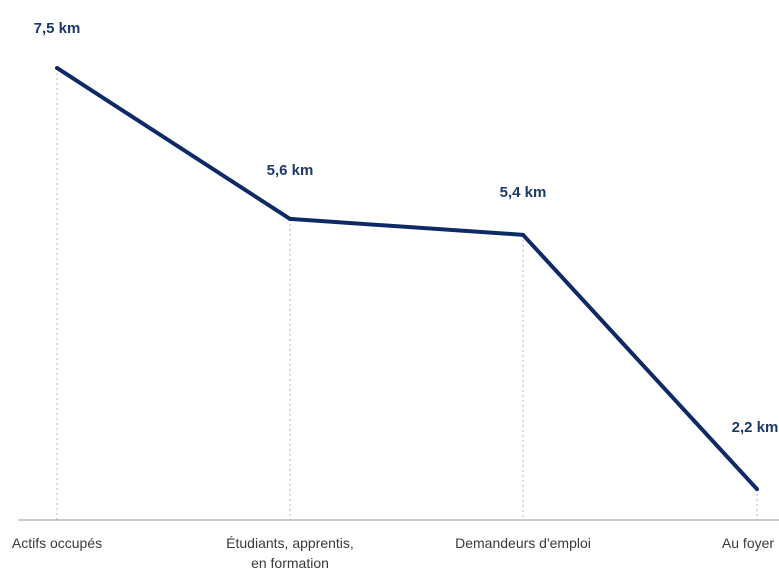 The image size is (779, 574). I want to click on x-tick-label-line: Étudiants, apprentis,, so click(290, 543).